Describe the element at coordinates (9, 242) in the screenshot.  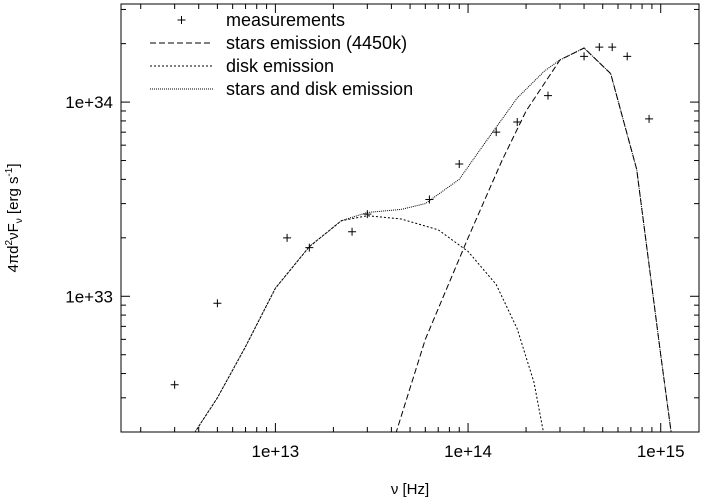
I see `y-label-sq: 2` at that location.